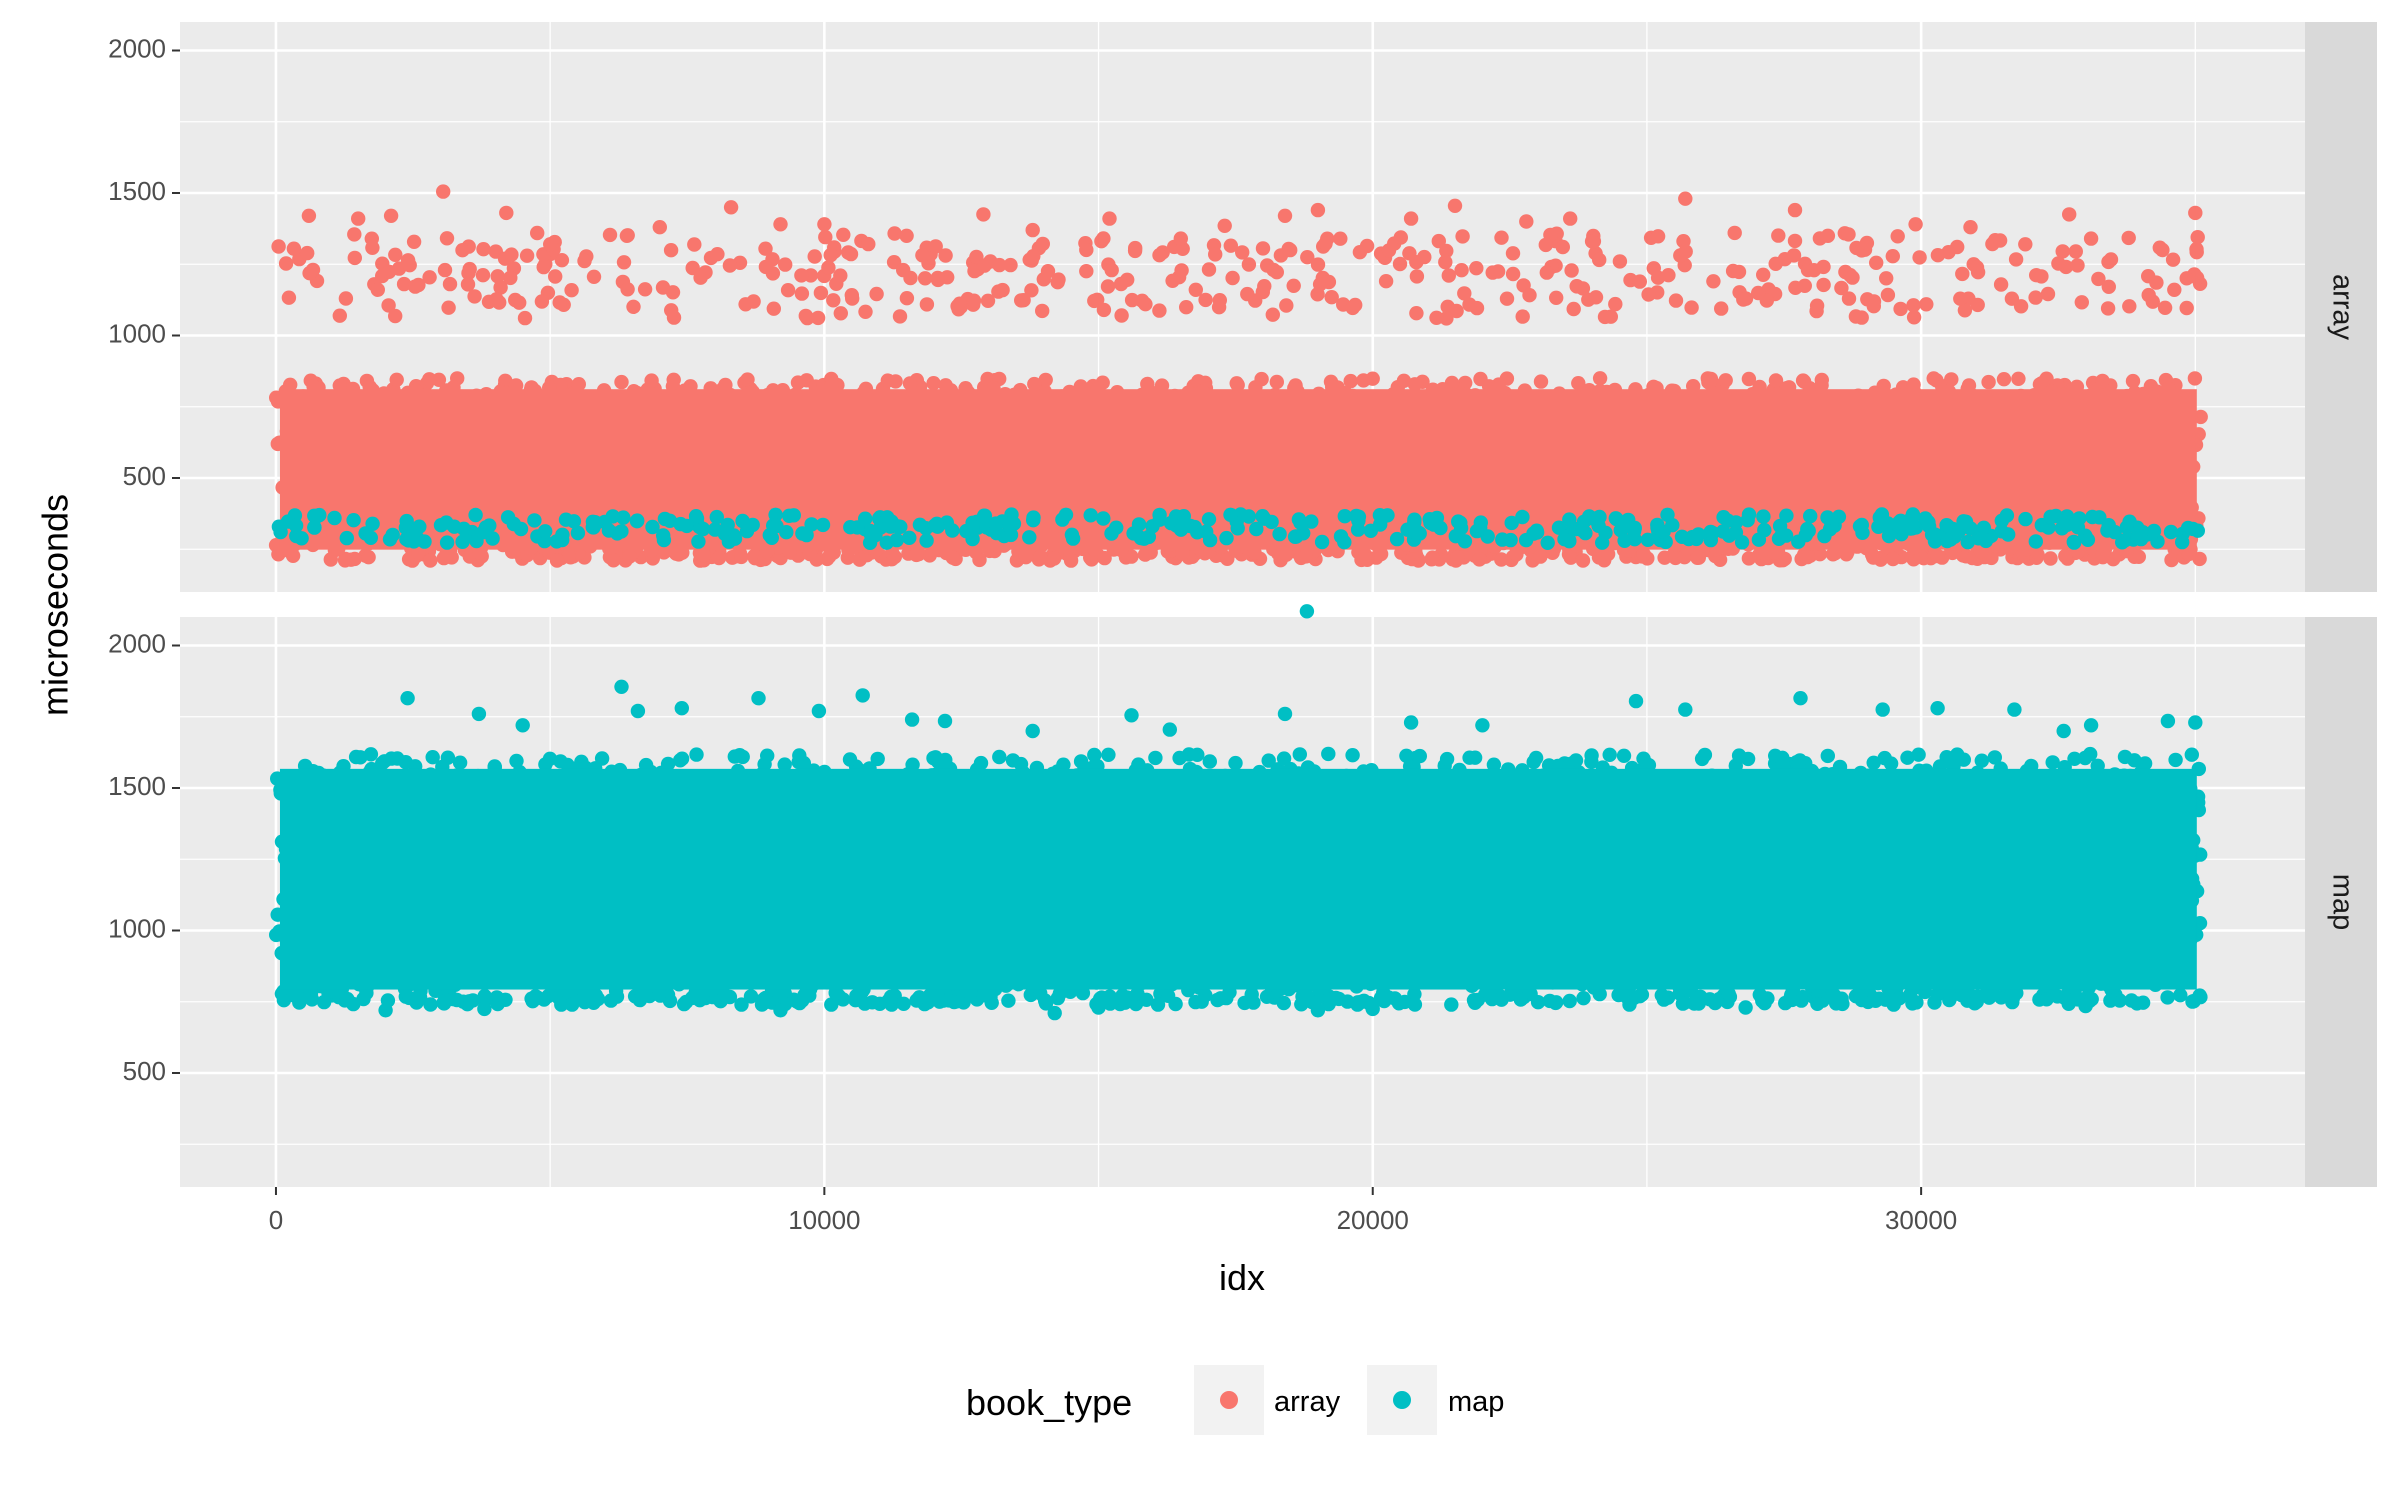 This screenshot has height=1488, width=2400. What do you see at coordinates (137, 191) in the screenshot?
I see `y-tick-label: 1500` at bounding box center [137, 191].